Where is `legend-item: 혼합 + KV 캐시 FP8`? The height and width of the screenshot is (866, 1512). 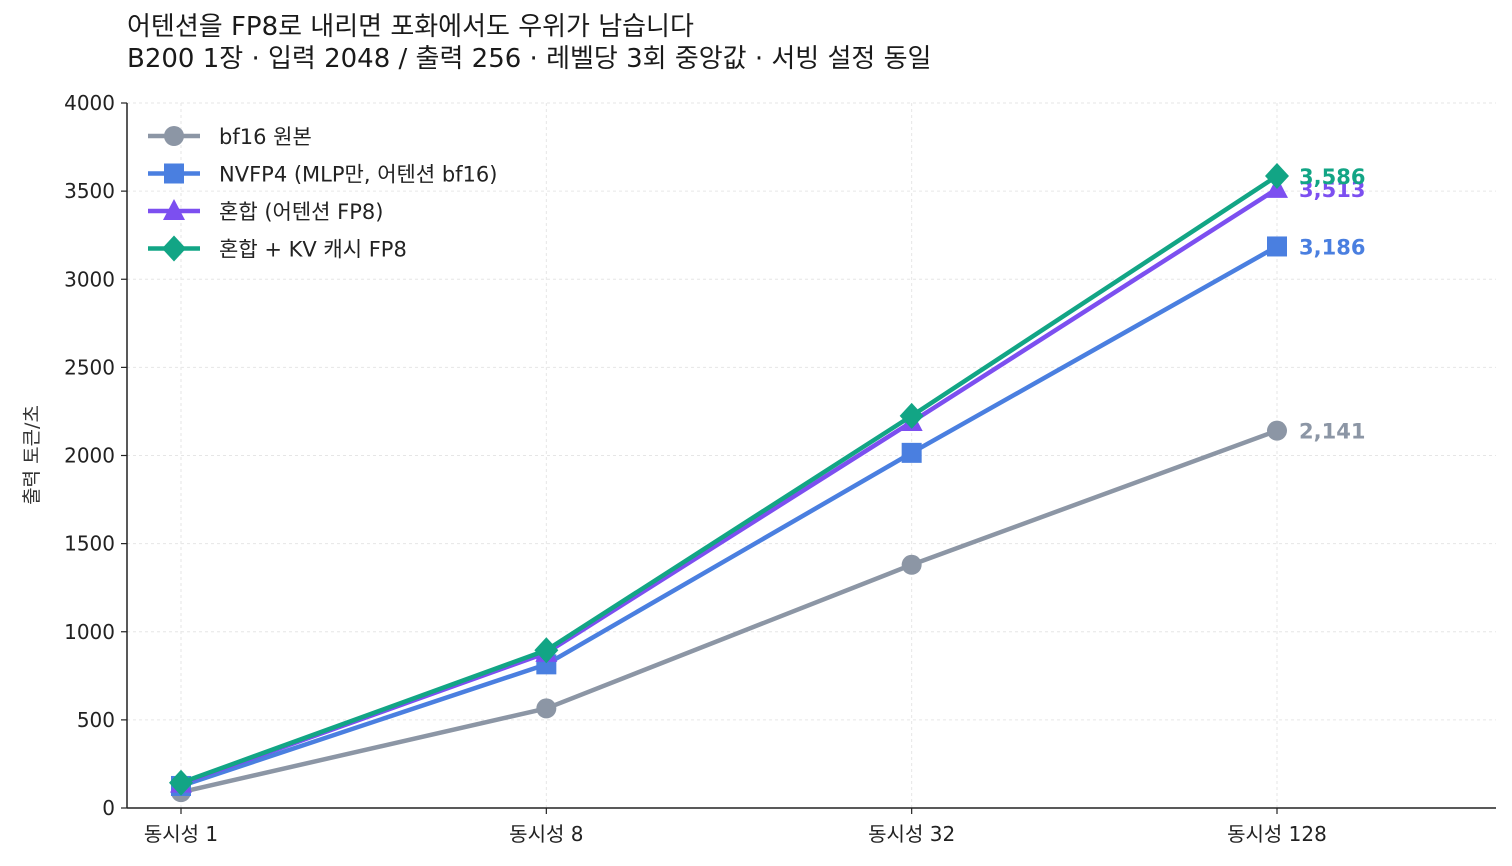
legend-item: 혼합 + KV 캐시 FP8 is located at coordinates (277, 248).